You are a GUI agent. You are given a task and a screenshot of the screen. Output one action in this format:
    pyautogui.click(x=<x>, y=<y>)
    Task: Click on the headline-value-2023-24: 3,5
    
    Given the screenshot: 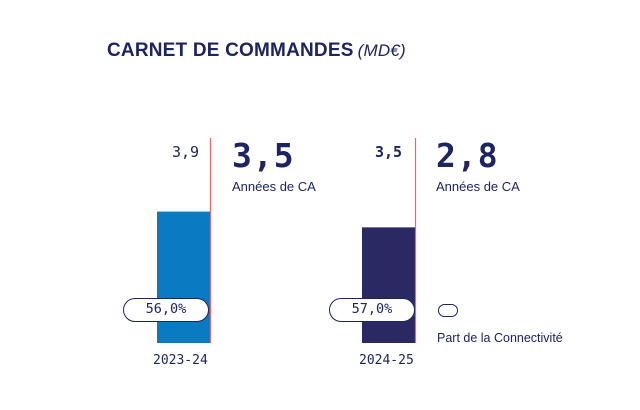 What is the action you would take?
    pyautogui.click(x=263, y=155)
    